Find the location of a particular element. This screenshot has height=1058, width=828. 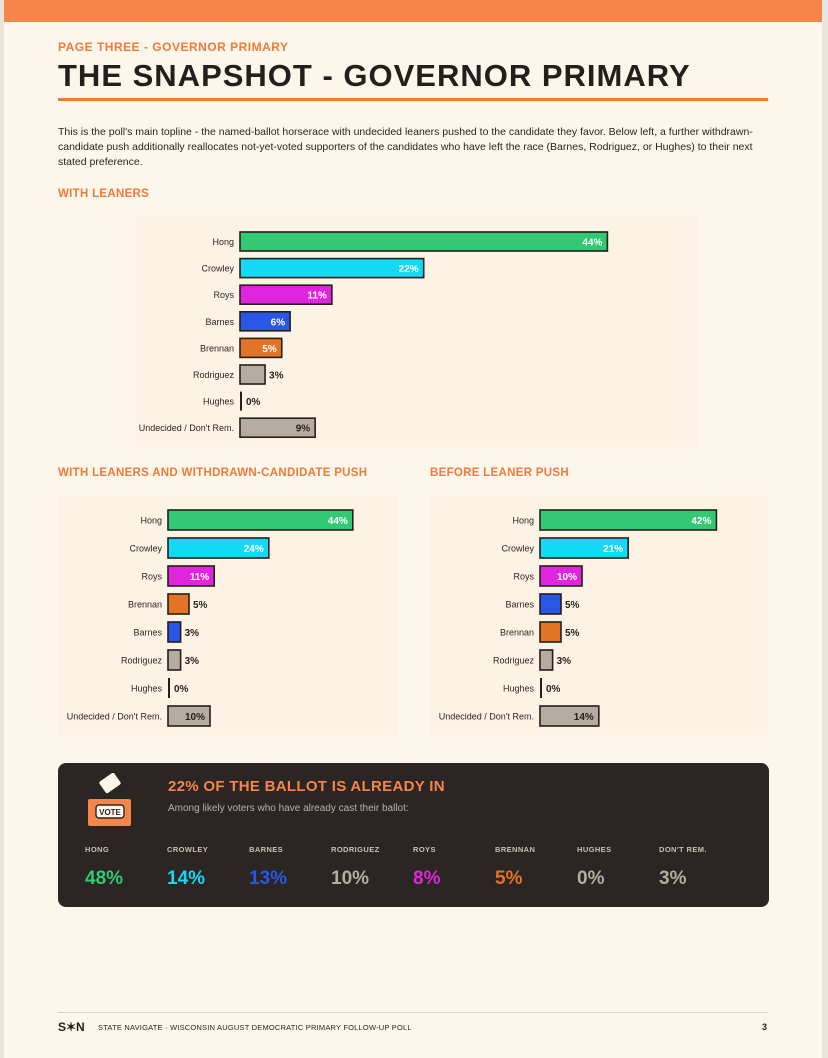

page-kicker: PAGE THREE - GOVERNOR PRIMARY is located at coordinates (173, 47).